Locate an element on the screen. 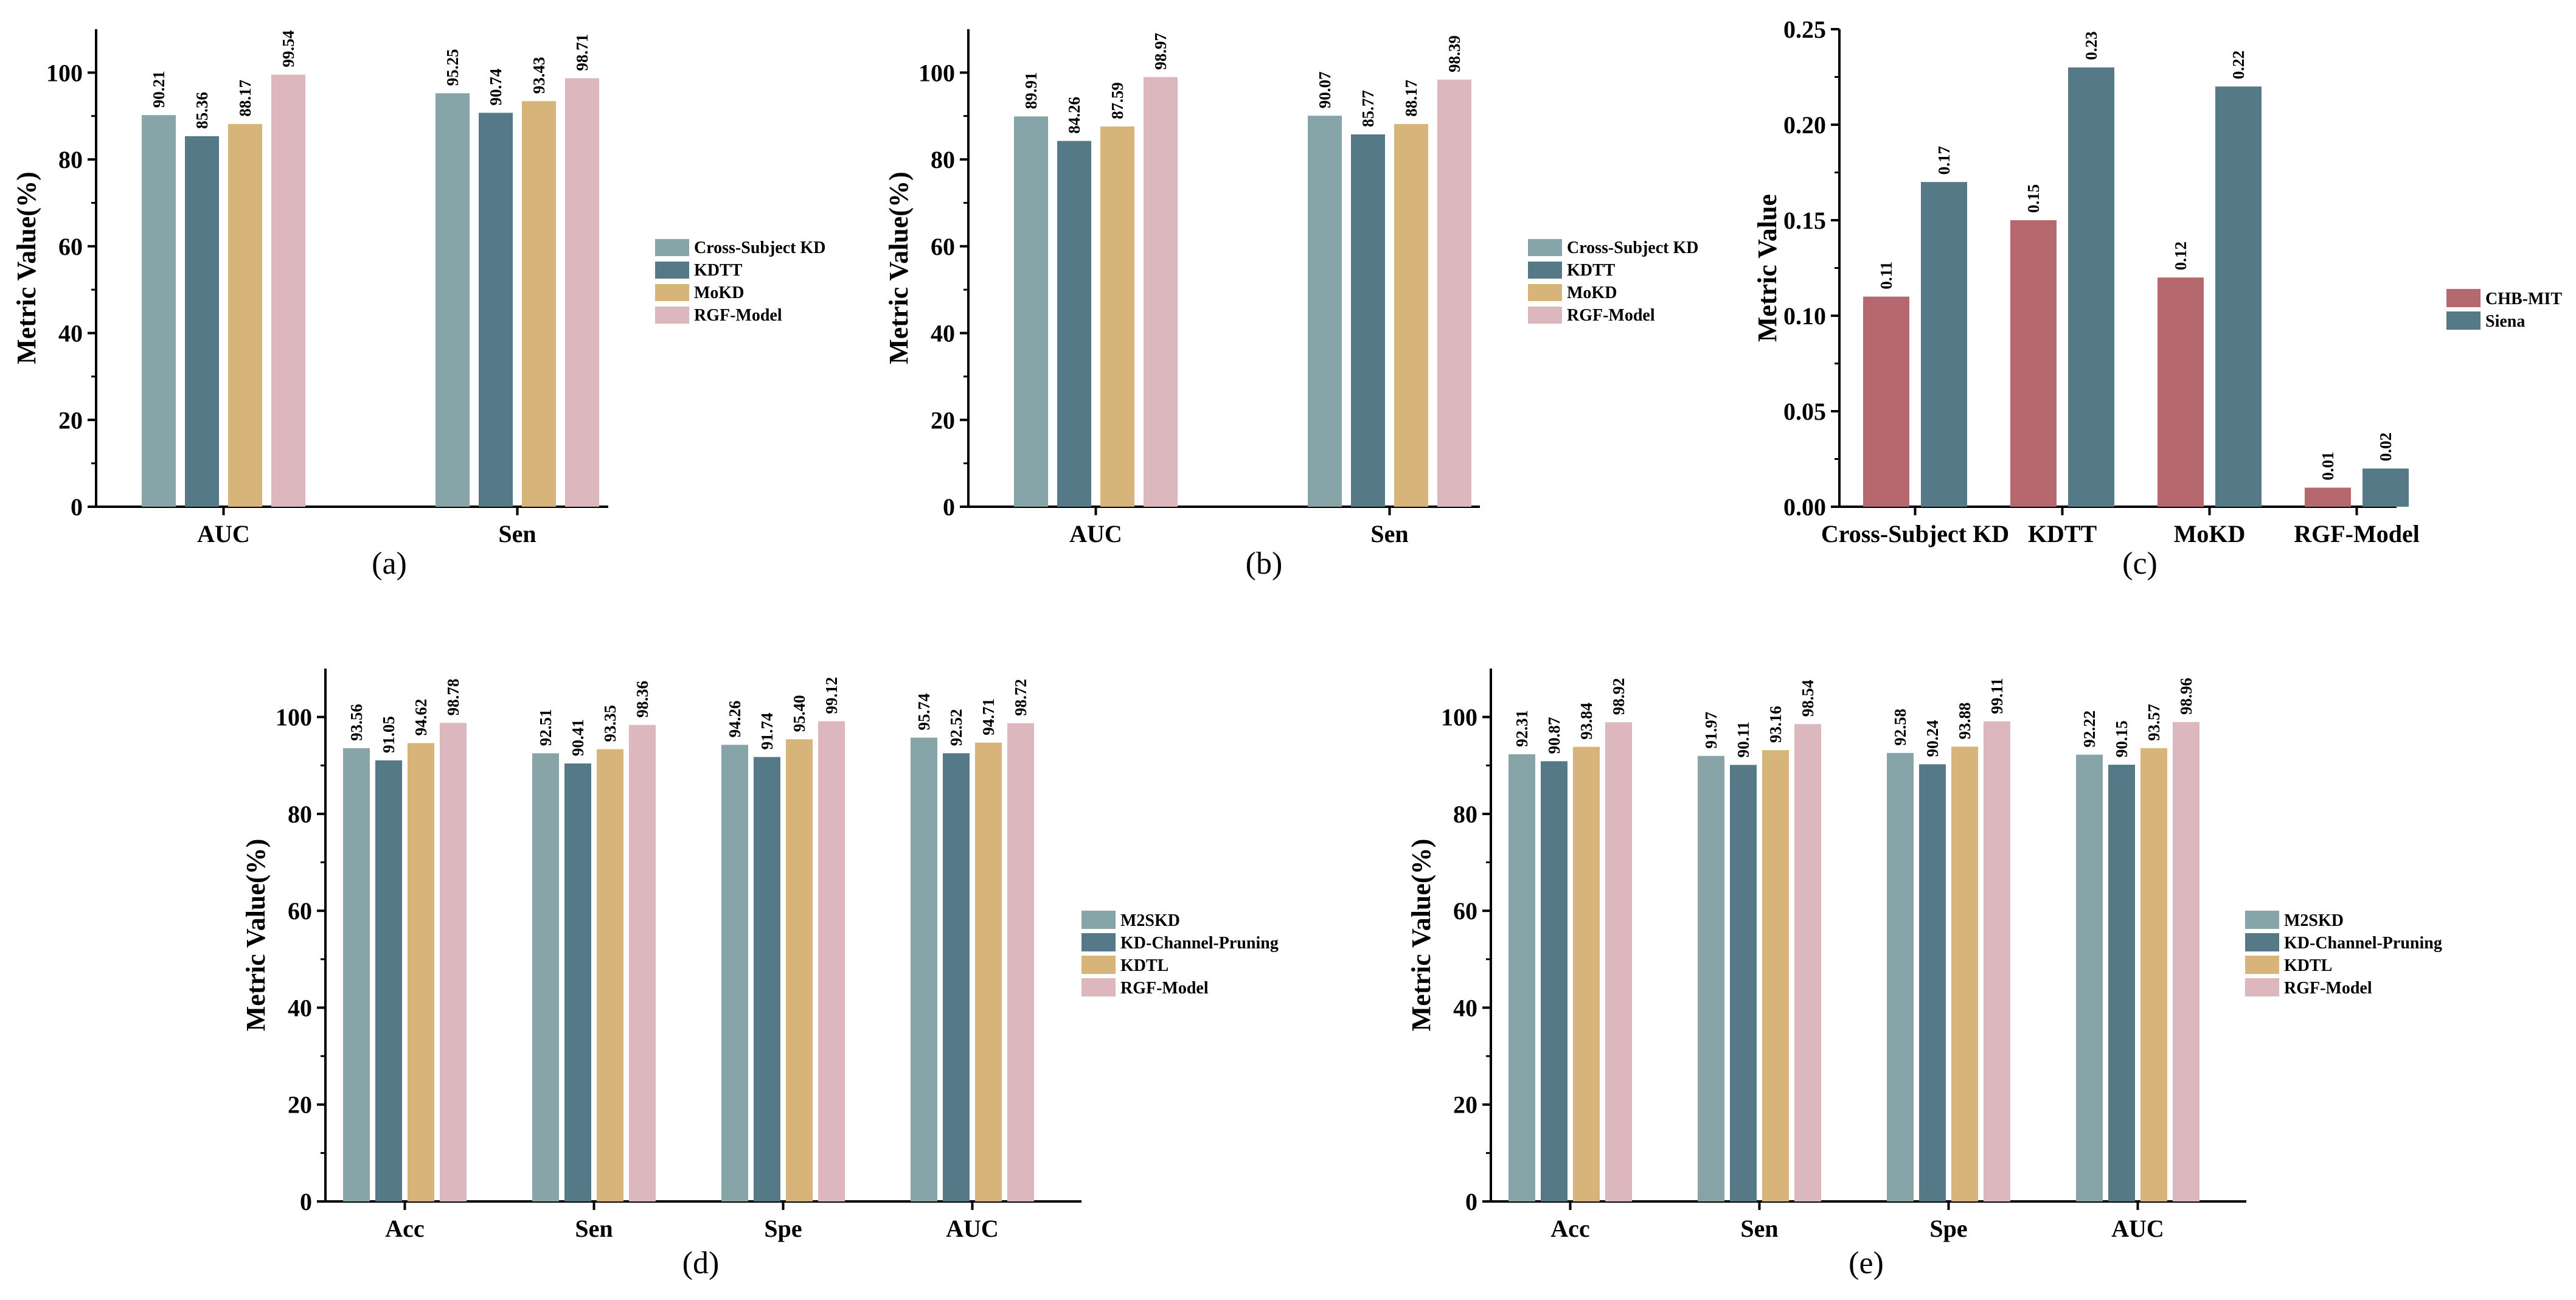 This screenshot has width=2576, height=1300. data-label-mokd-auc: 87.59 is located at coordinates (1117, 101).